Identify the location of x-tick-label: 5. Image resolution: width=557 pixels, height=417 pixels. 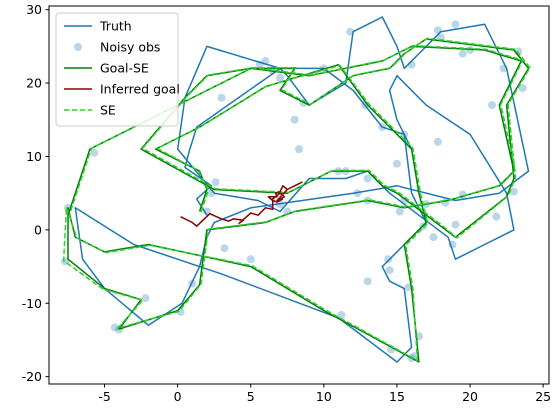
(251, 396).